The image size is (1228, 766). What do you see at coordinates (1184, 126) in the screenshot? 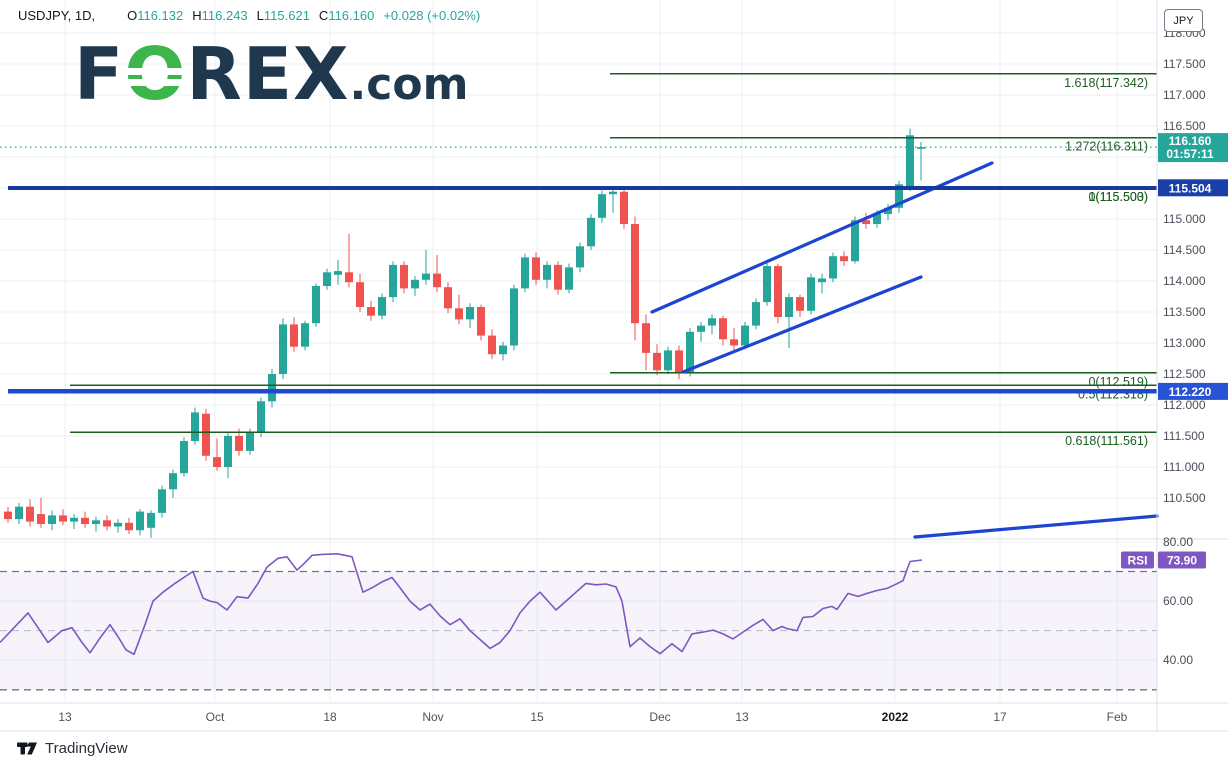
I see `price-axis-label: 116.500` at bounding box center [1184, 126].